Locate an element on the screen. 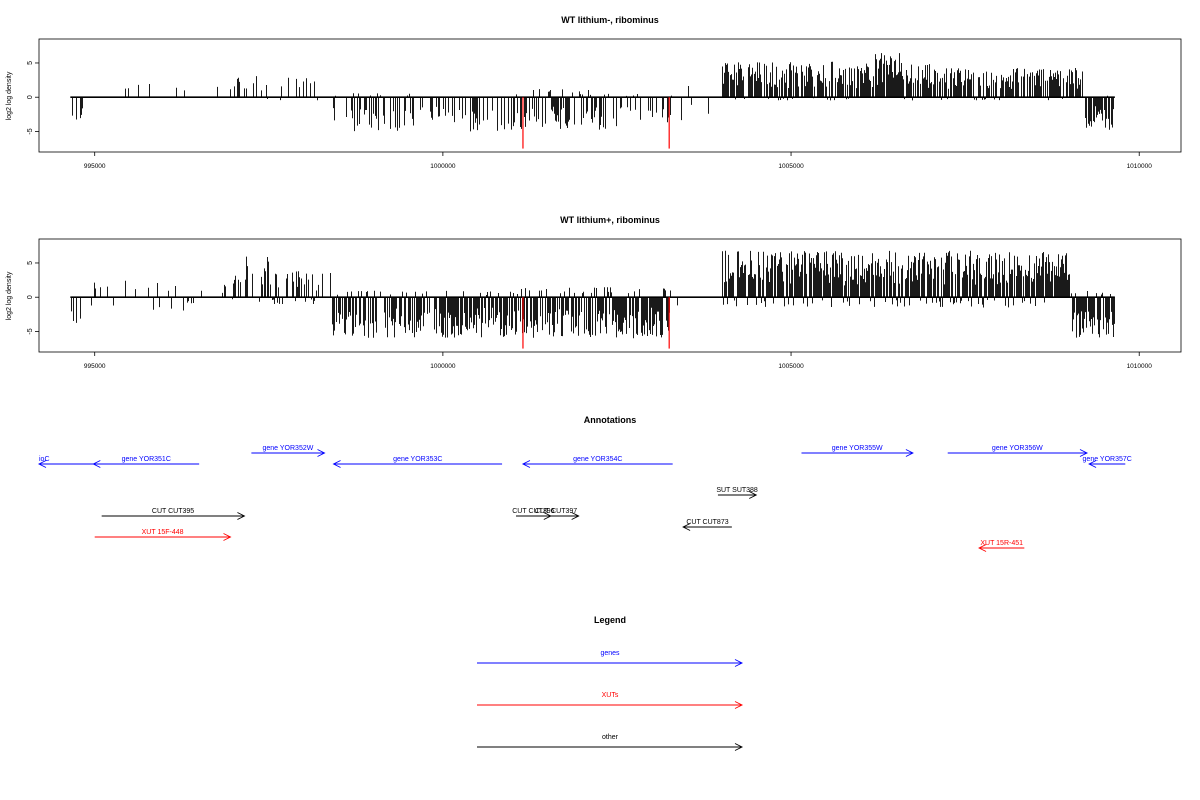  annotation-feature: gene YOR351C is located at coordinates (146, 462).